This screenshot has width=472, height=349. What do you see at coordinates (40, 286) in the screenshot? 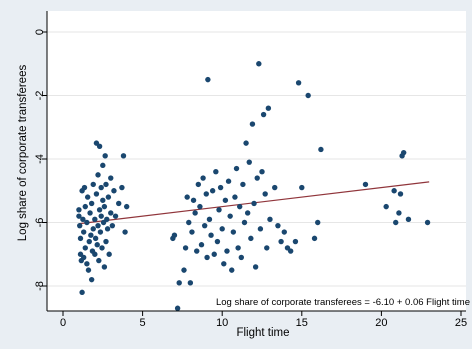
I see `y-tick-label: -8` at bounding box center [40, 286].